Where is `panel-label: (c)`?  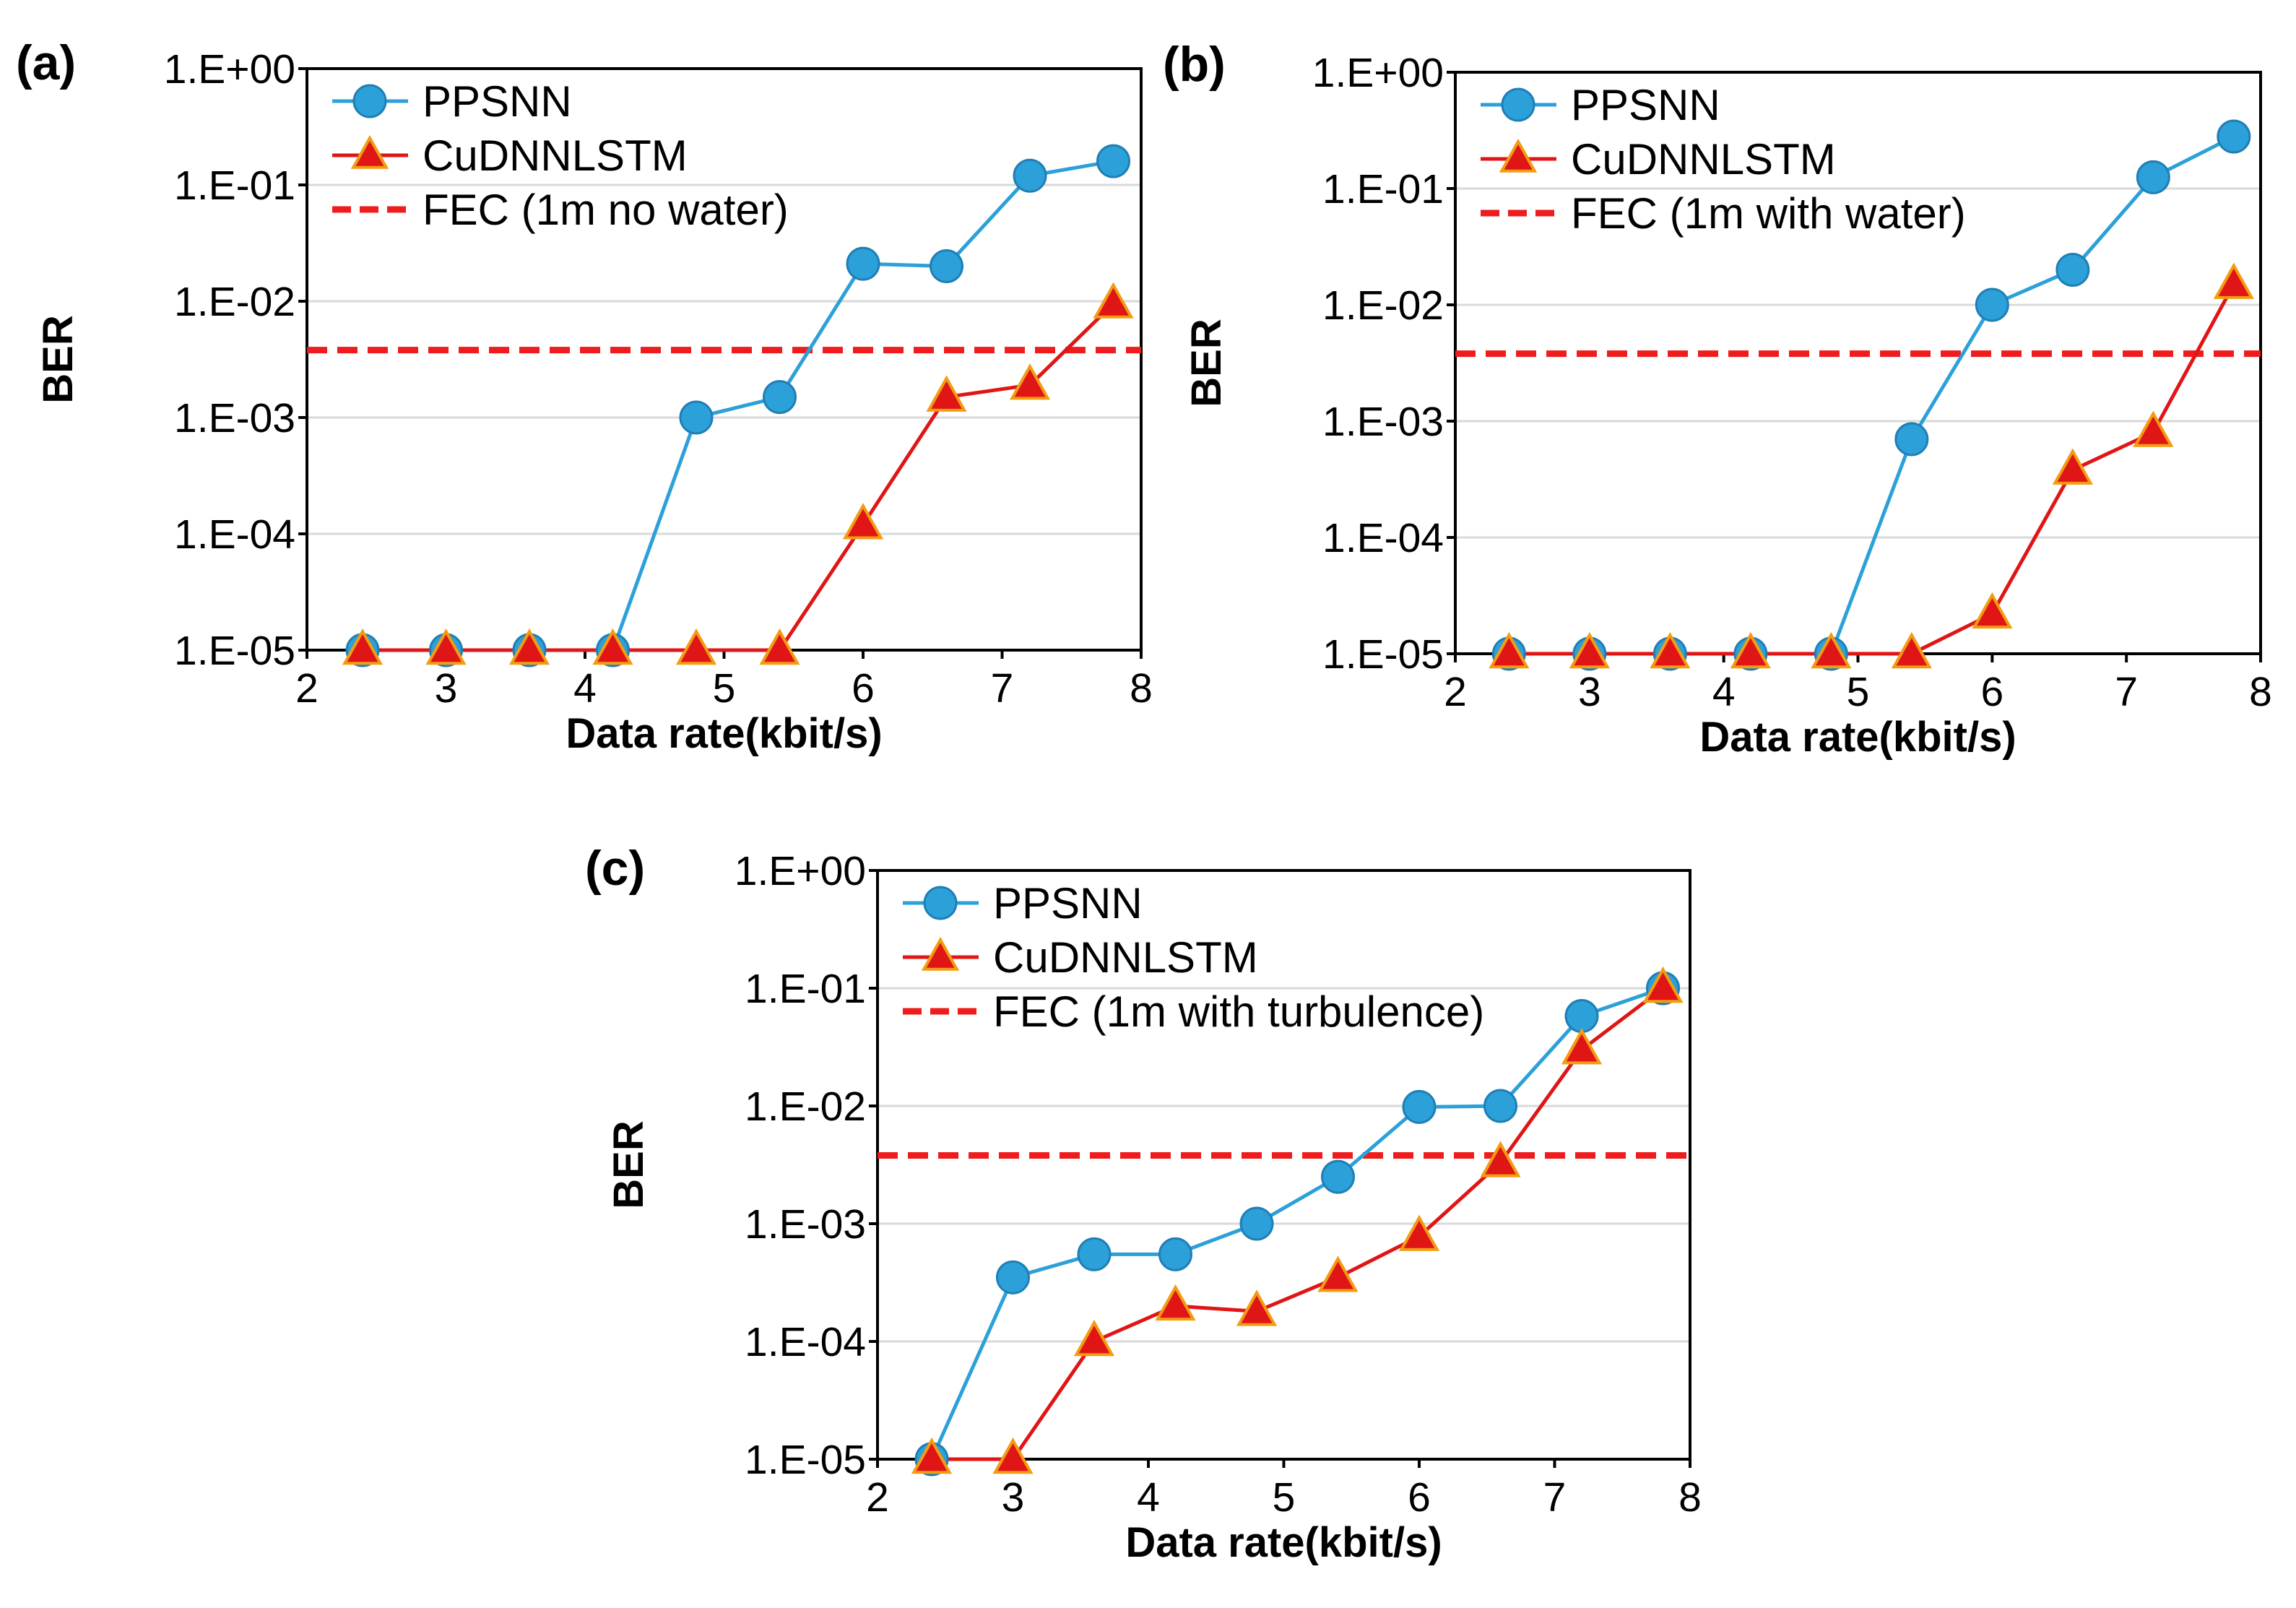 panel-label: (c) is located at coordinates (615, 869).